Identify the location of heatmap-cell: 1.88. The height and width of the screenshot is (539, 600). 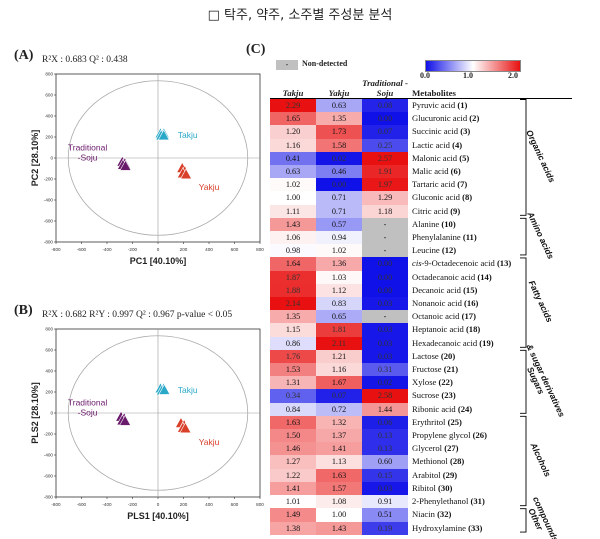
(293, 290).